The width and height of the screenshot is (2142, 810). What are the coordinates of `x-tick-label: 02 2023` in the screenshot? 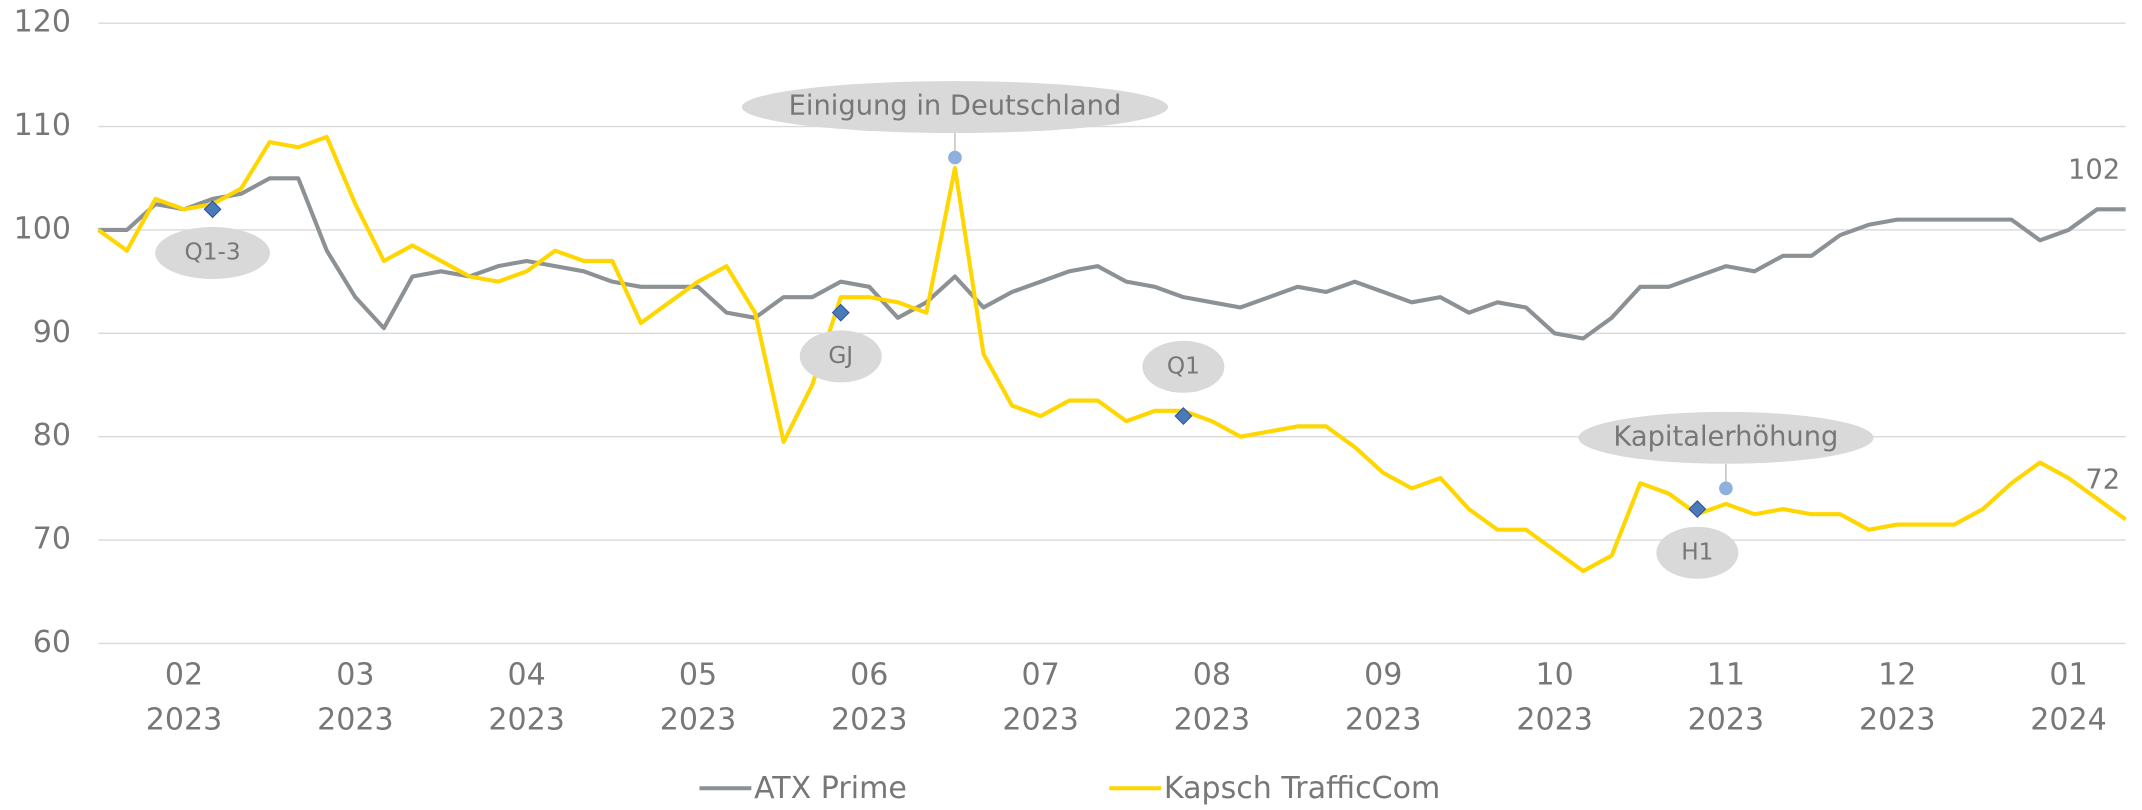 It's located at (184, 698).